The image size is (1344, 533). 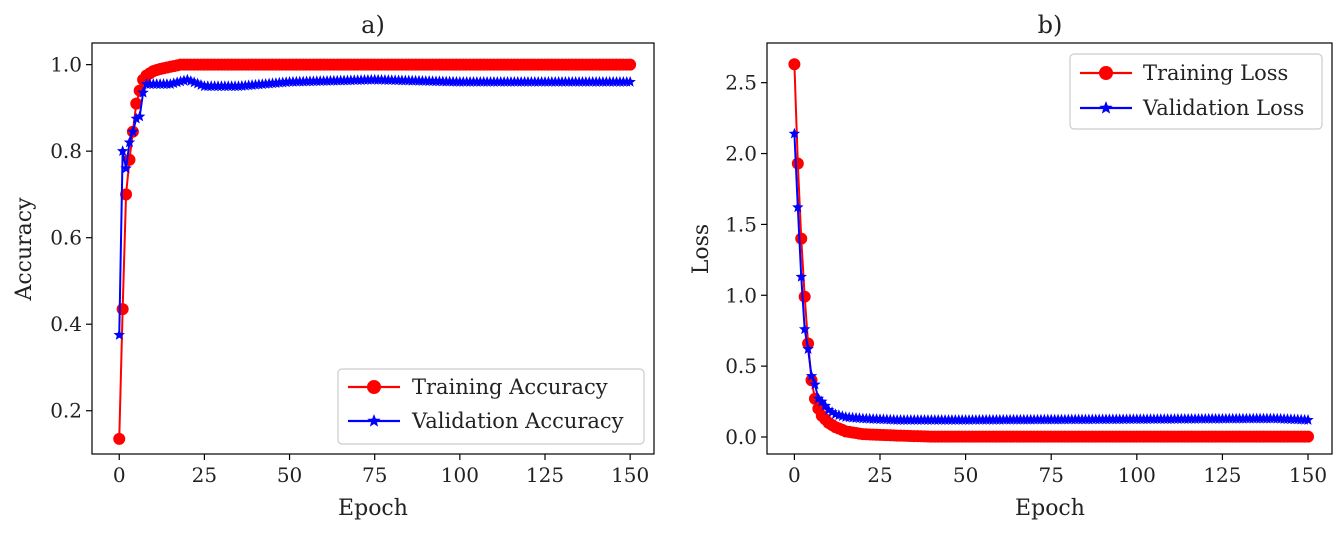 I want to click on y-tick-label: 0.4, so click(x=66, y=324).